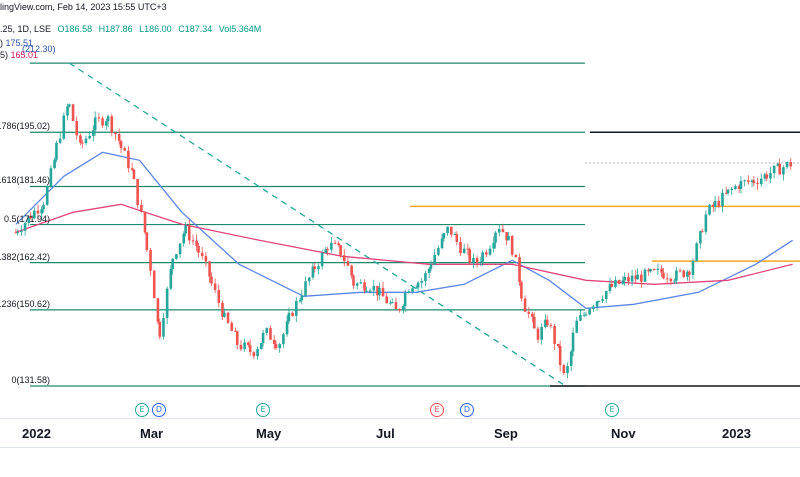 This screenshot has width=800, height=477. Describe the element at coordinates (25, 180) in the screenshot. I see `fib-level-label: 0.618(181.46)` at that location.